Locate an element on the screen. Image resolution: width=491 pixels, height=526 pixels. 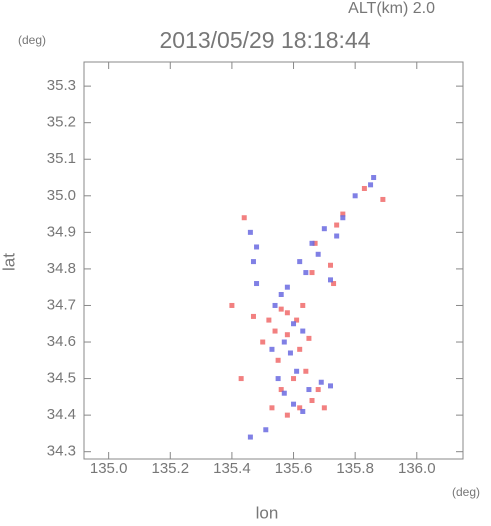
x-tick-label: 136.0 is located at coordinates (417, 468).